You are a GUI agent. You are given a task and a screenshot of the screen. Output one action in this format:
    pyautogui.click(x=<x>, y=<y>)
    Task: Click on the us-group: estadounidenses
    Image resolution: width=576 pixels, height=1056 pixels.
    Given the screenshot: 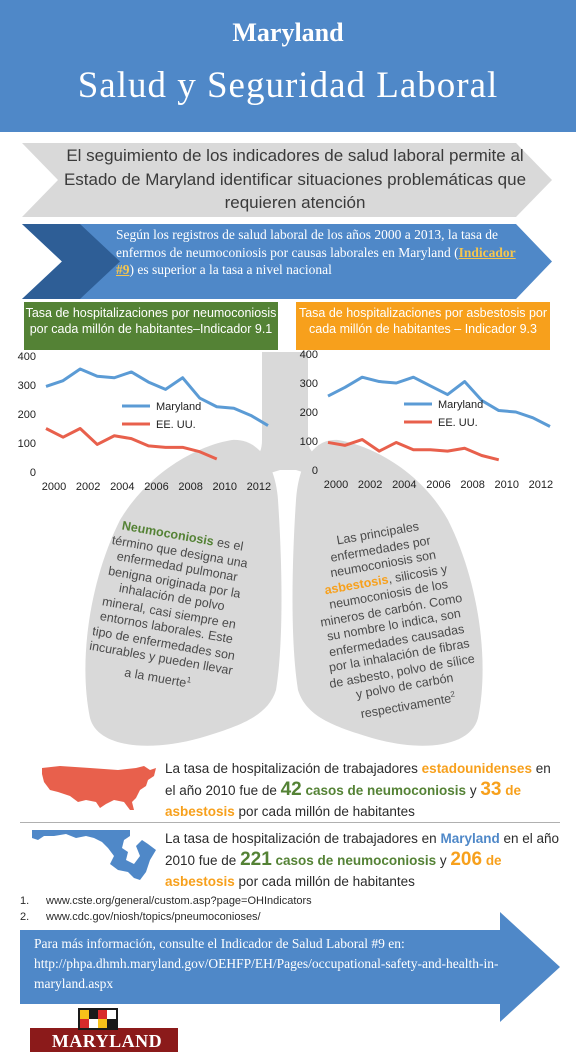 What is the action you would take?
    pyautogui.click(x=476, y=768)
    